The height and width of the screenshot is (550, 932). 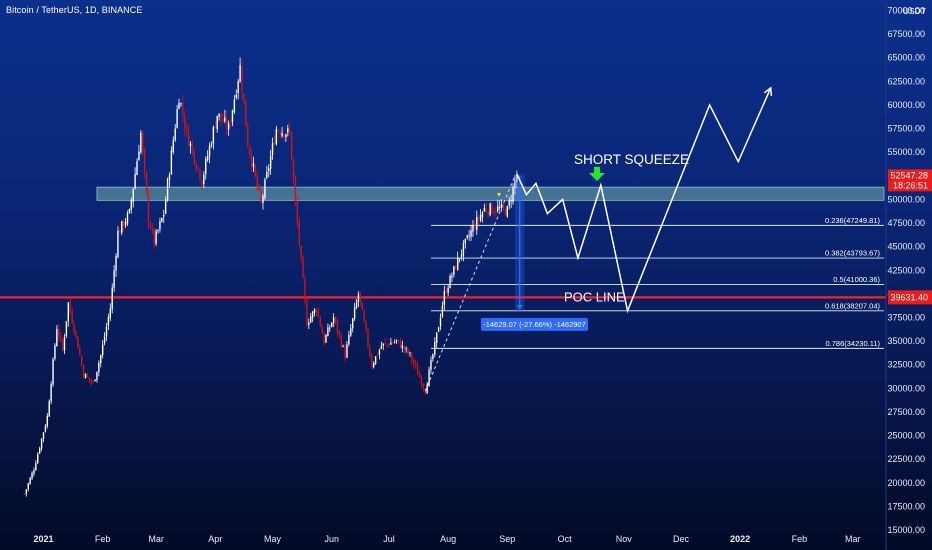 What do you see at coordinates (906, 199) in the screenshot?
I see `y-tick-label: 50000.00` at bounding box center [906, 199].